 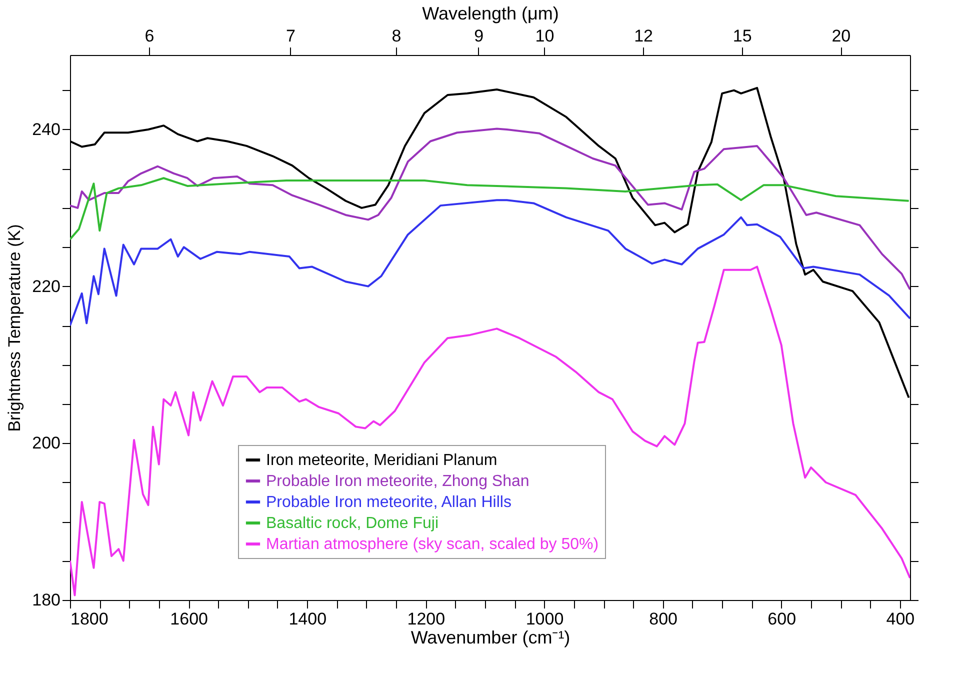 I want to click on x-tick-label: 1400, so click(x=307, y=619).